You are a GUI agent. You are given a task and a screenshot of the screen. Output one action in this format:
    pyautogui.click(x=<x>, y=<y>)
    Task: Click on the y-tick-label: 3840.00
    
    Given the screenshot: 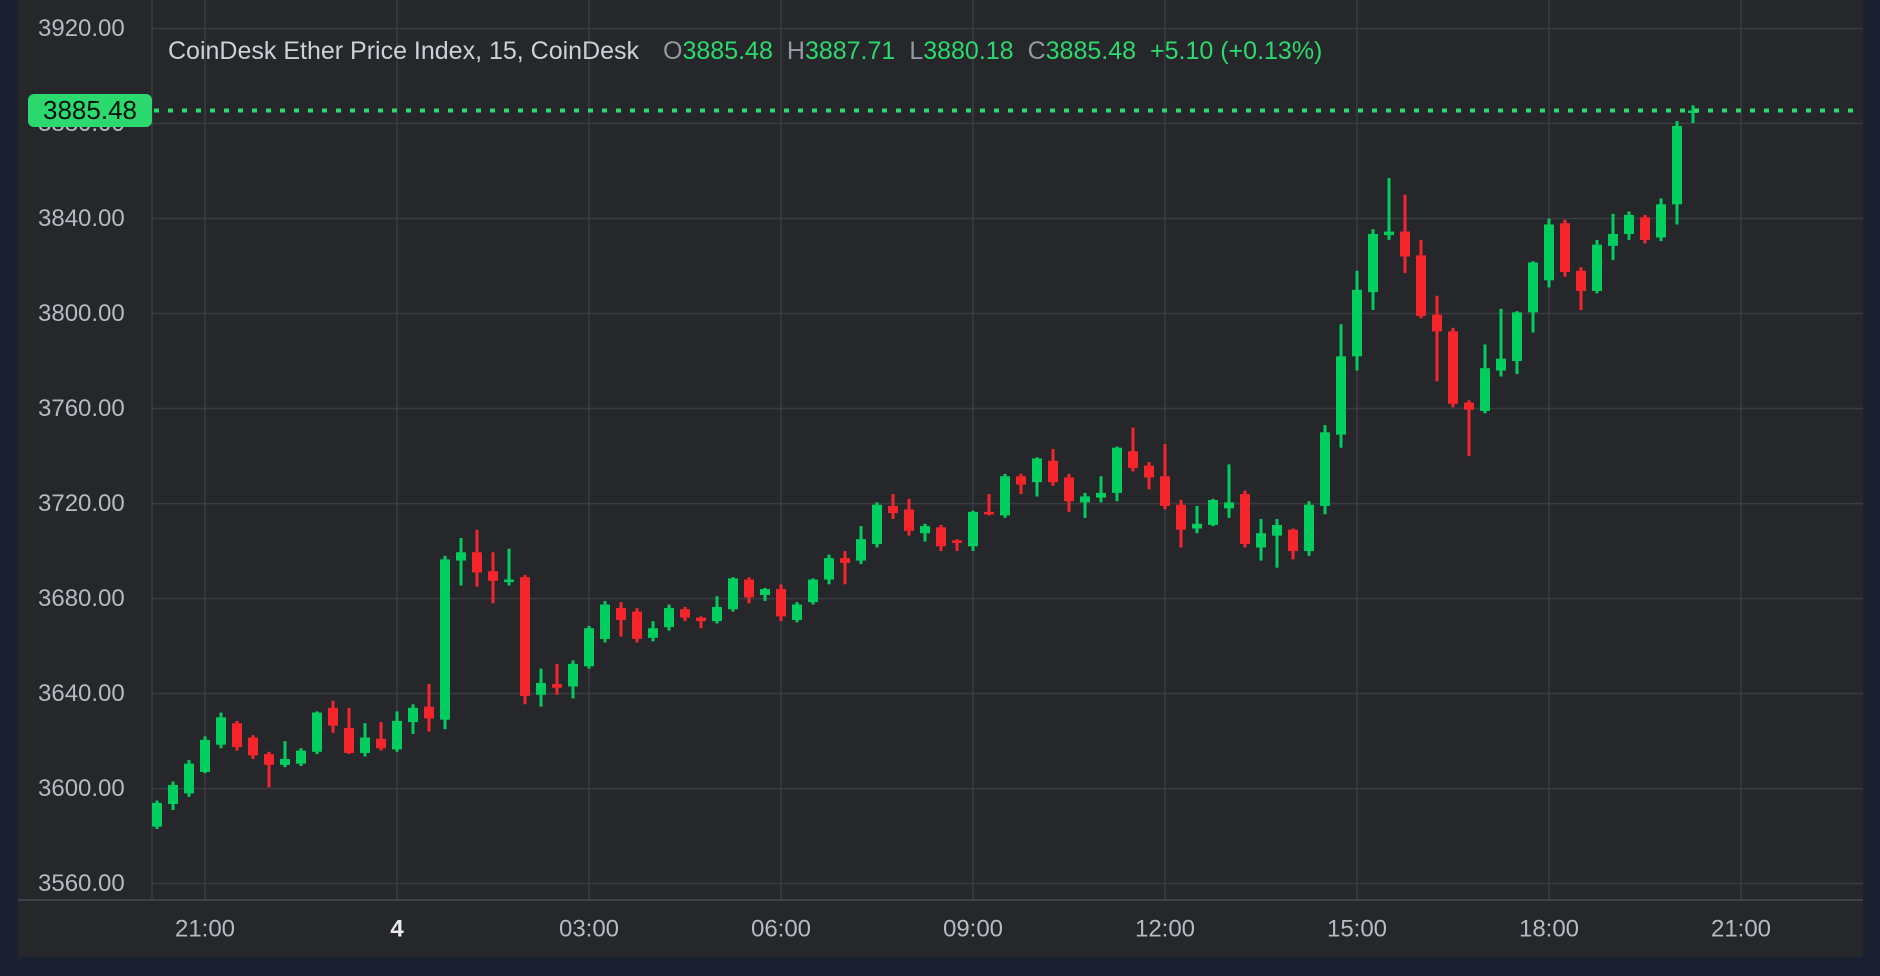 What is the action you would take?
    pyautogui.click(x=81, y=218)
    